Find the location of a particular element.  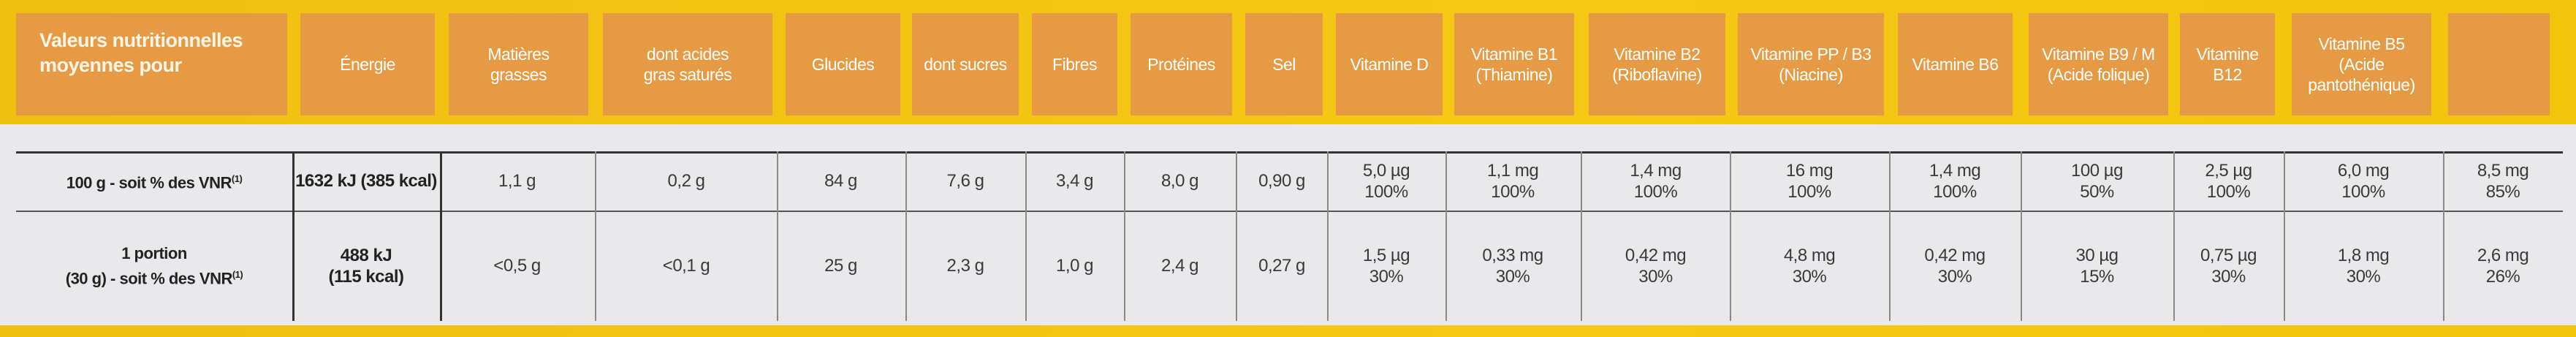

cell-text: <0,5 g is located at coordinates (517, 266).